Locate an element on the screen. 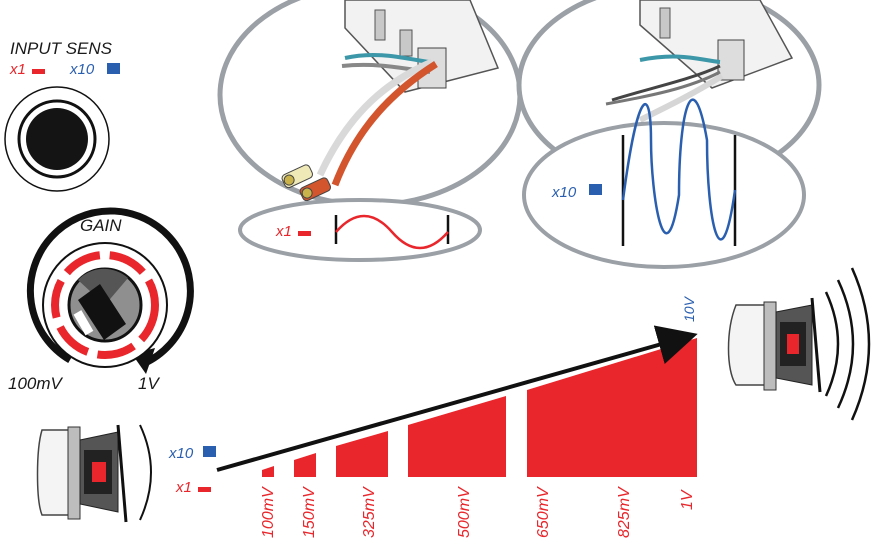  input-sens-title: INPUT SENS is located at coordinates (61, 48).